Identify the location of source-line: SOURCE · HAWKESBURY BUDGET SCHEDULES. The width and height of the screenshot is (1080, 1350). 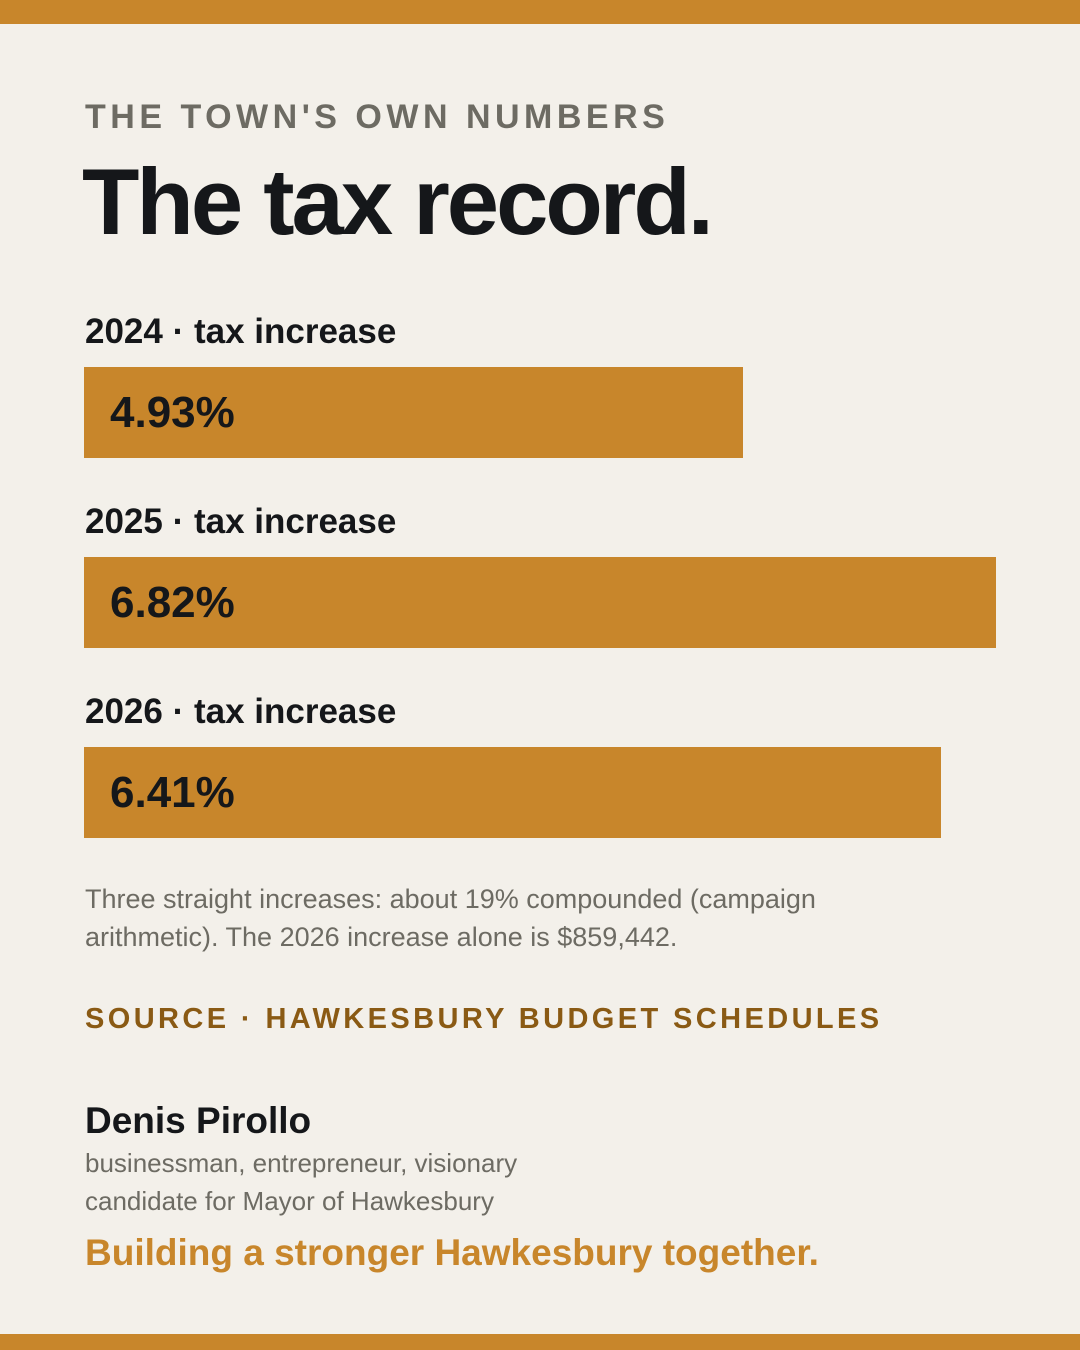
(484, 1019).